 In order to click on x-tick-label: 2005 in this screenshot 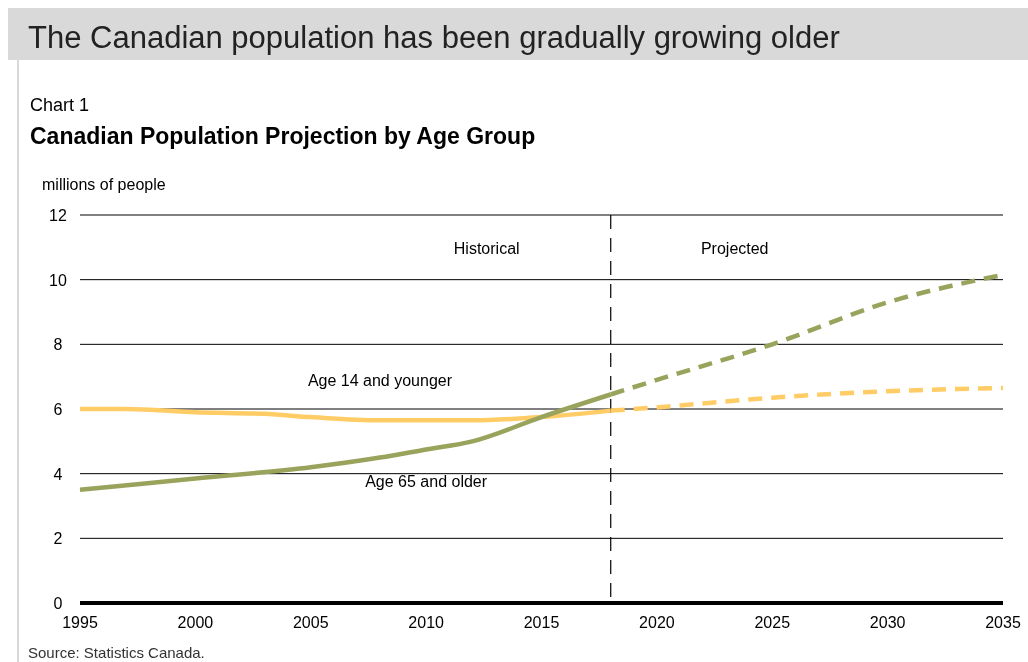, I will do `click(310, 622)`.